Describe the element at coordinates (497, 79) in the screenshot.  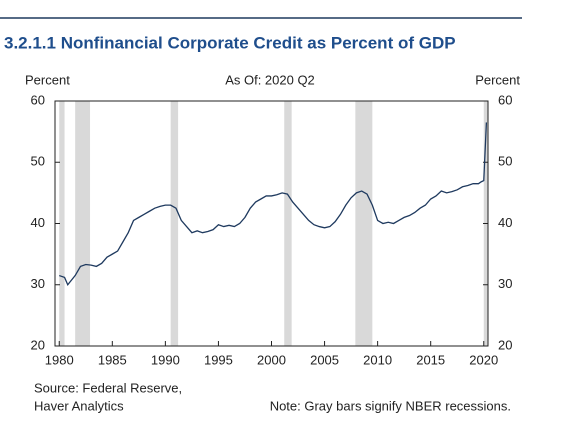
I see `y2-axis-label: Percent` at that location.